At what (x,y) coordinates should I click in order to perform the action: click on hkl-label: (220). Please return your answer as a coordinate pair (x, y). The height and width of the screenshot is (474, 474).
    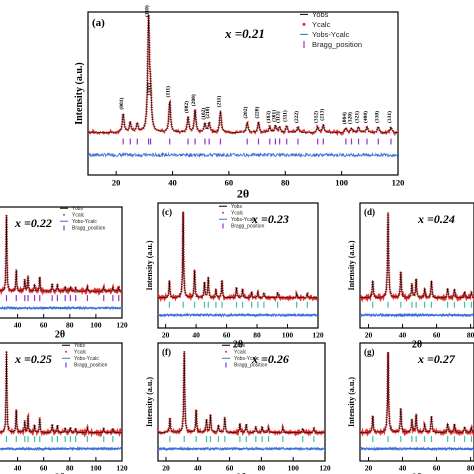
    Looking at the image, I should click on (257, 112).